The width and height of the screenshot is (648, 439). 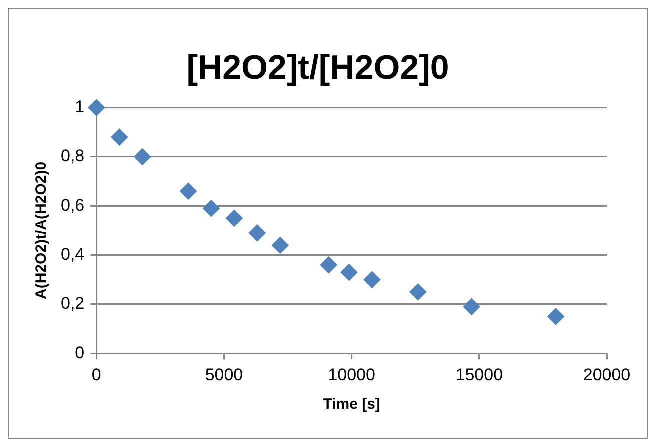 What do you see at coordinates (72, 156) in the screenshot?
I see `y-tick-label: 0,8` at bounding box center [72, 156].